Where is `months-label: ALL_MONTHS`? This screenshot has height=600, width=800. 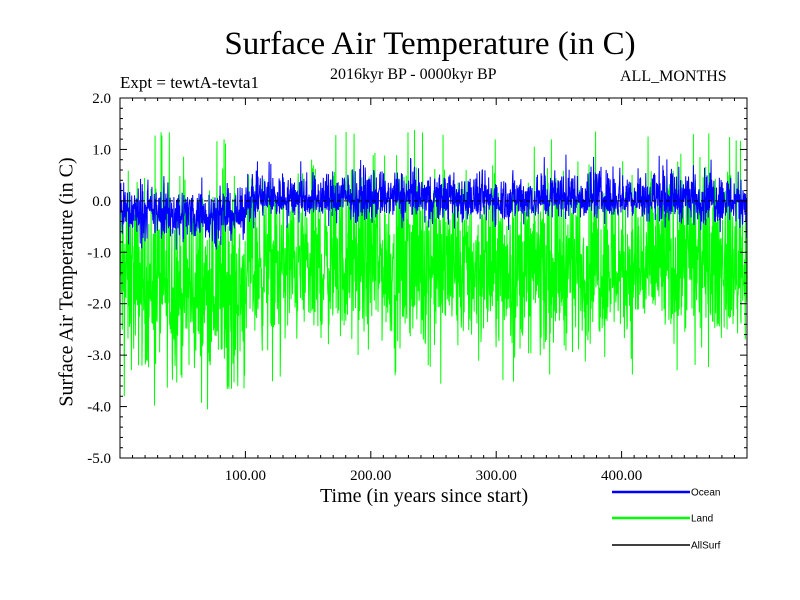
months-label: ALL_MONTHS is located at coordinates (673, 76).